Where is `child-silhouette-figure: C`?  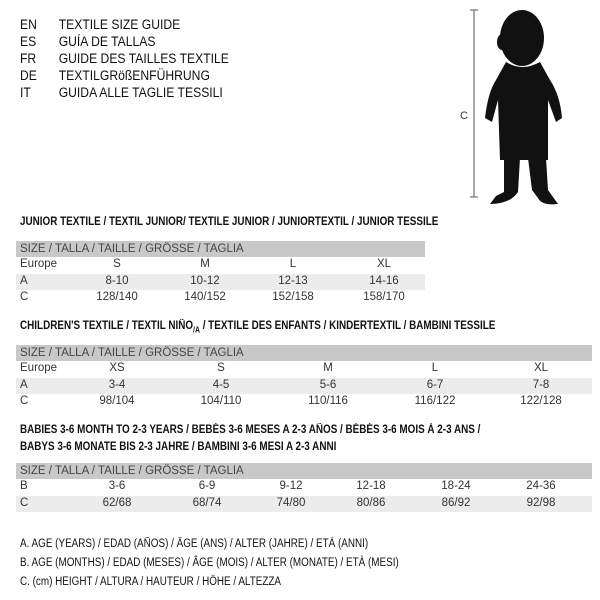
child-silhouette-figure: C is located at coordinates (515, 112).